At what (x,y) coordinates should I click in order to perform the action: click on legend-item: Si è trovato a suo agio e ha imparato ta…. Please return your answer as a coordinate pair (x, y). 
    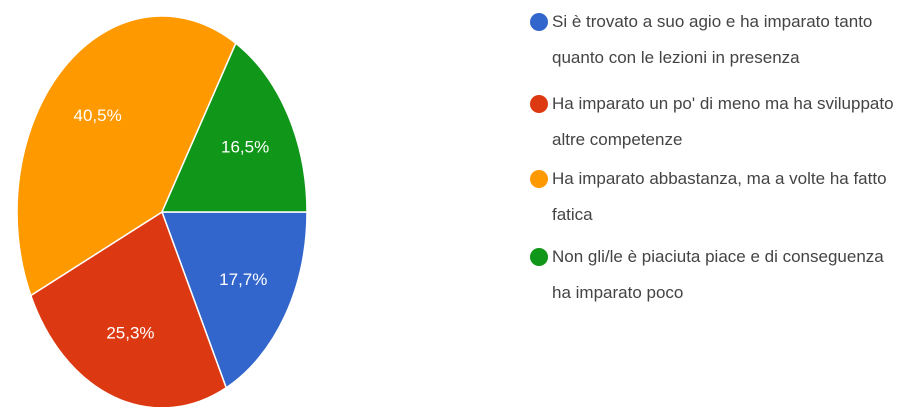
    Looking at the image, I should click on (716, 40).